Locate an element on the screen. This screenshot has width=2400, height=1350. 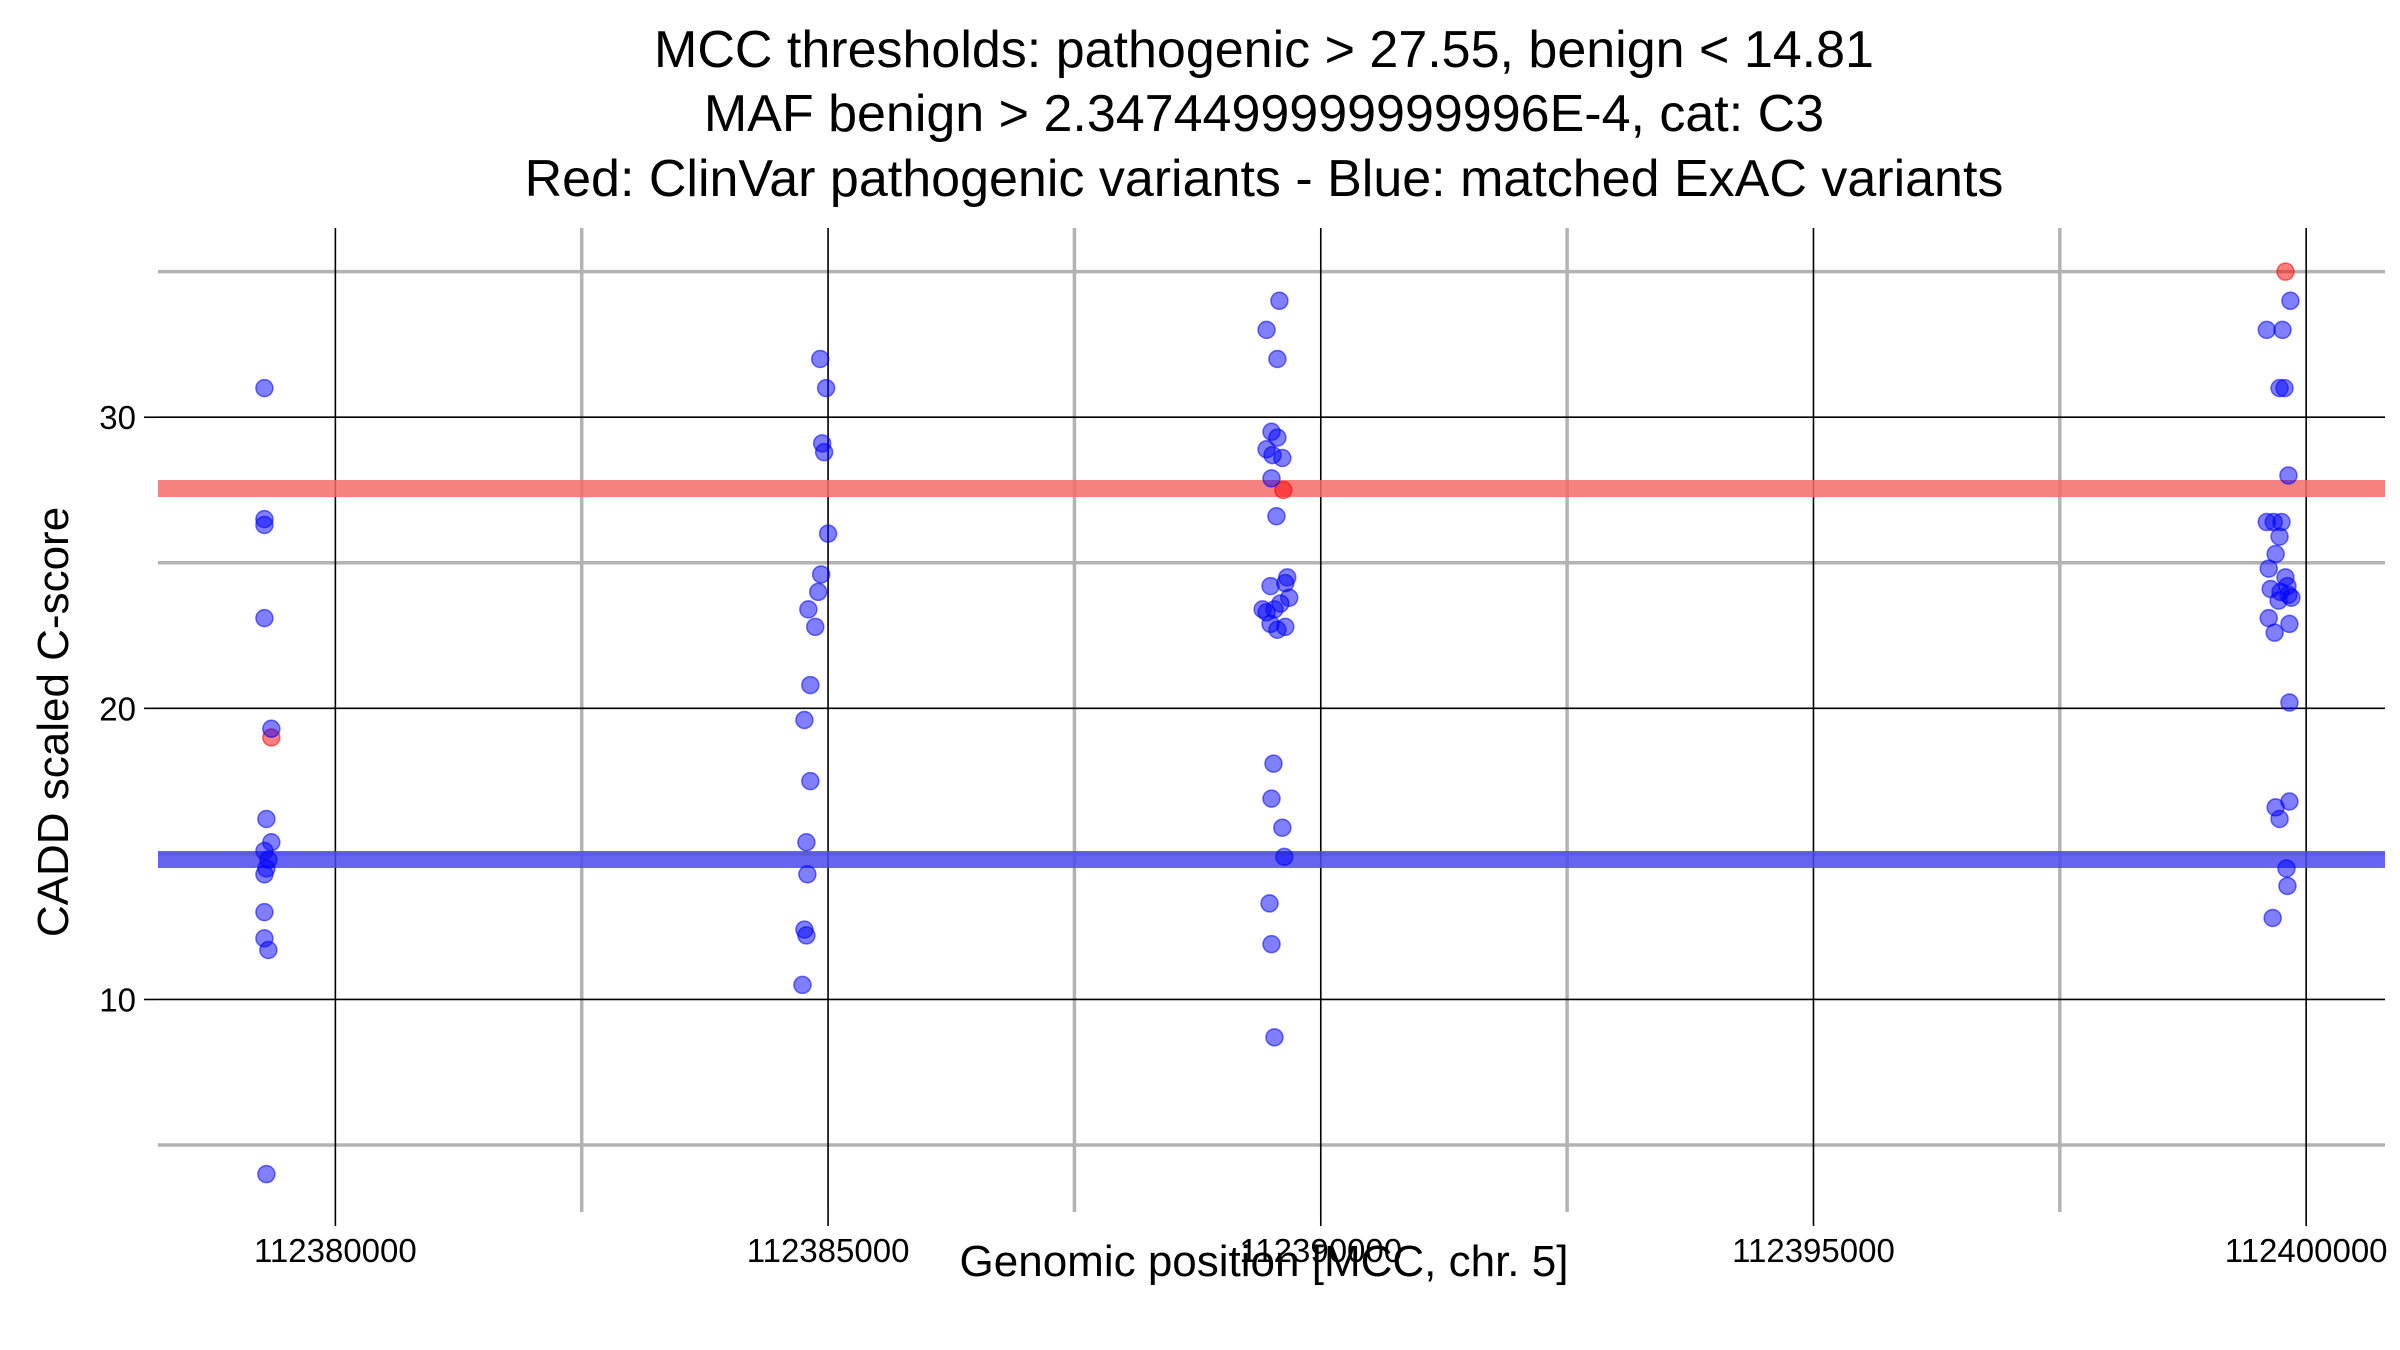
y-axis-label: CADD scaled C-score is located at coordinates (53, 722).